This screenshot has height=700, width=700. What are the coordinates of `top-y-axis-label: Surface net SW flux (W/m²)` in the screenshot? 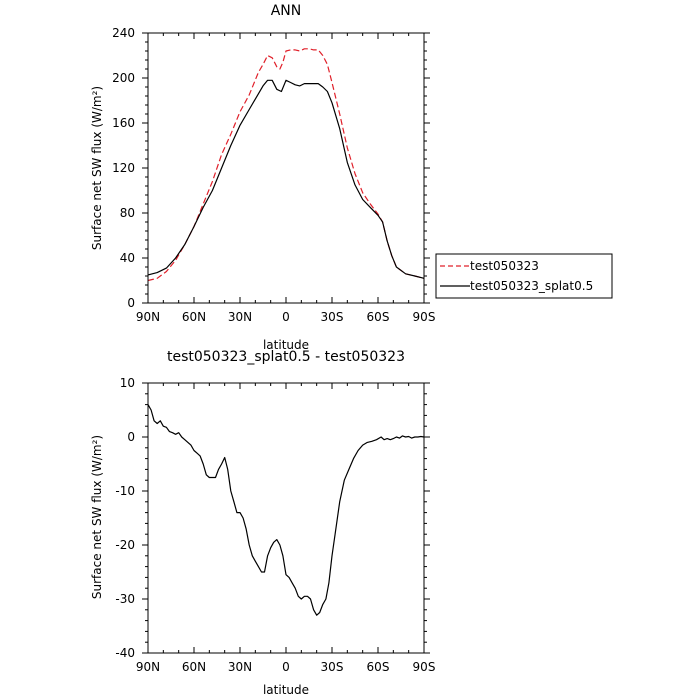 It's located at (97, 168).